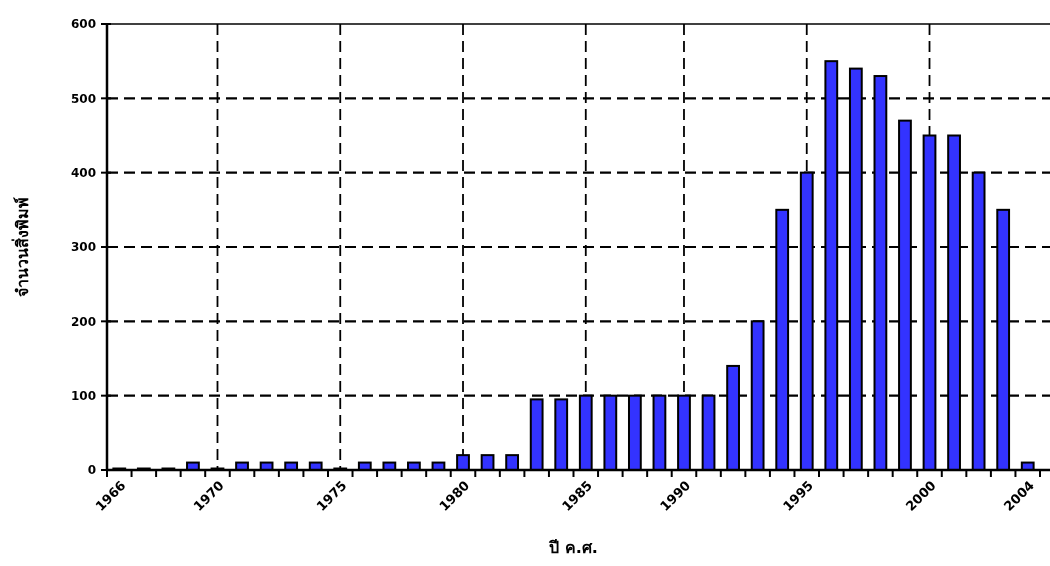 Image resolution: width=1050 pixels, height=566 pixels. I want to click on y-tick-label: 500, so click(83, 98).